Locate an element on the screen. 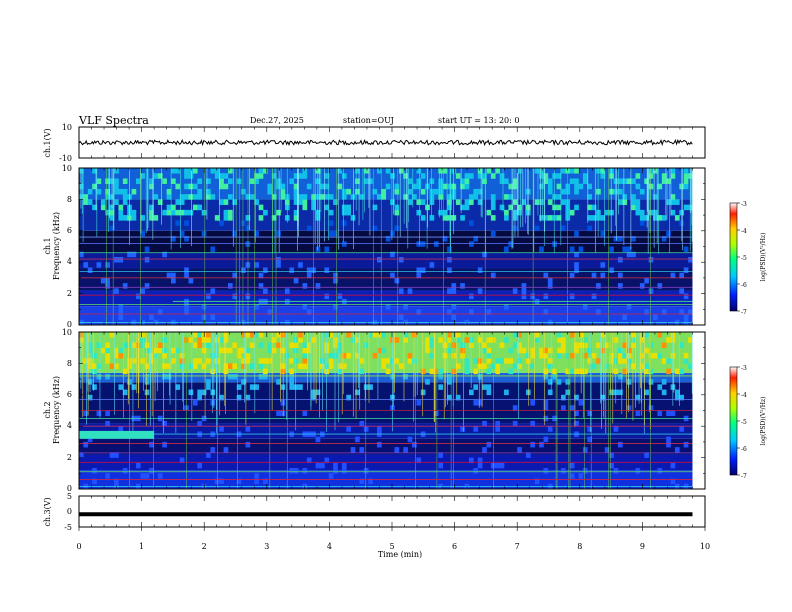  figure-title: VLF Spectra is located at coordinates (113, 120).